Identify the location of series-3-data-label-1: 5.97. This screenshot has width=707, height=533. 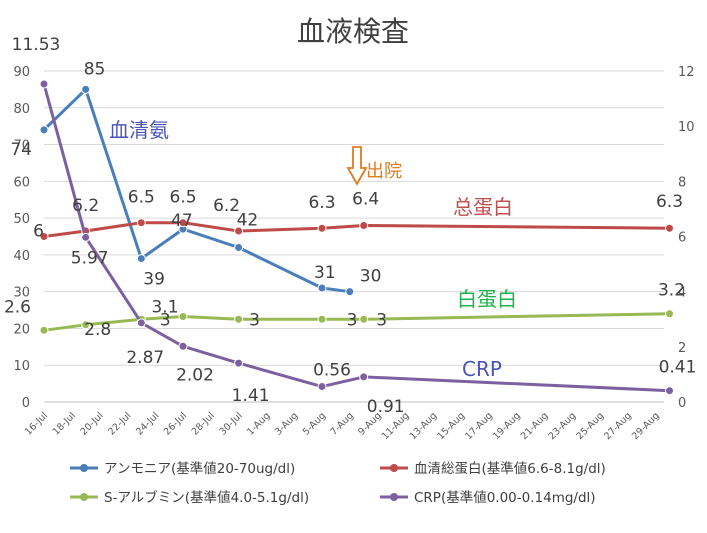
(90, 258).